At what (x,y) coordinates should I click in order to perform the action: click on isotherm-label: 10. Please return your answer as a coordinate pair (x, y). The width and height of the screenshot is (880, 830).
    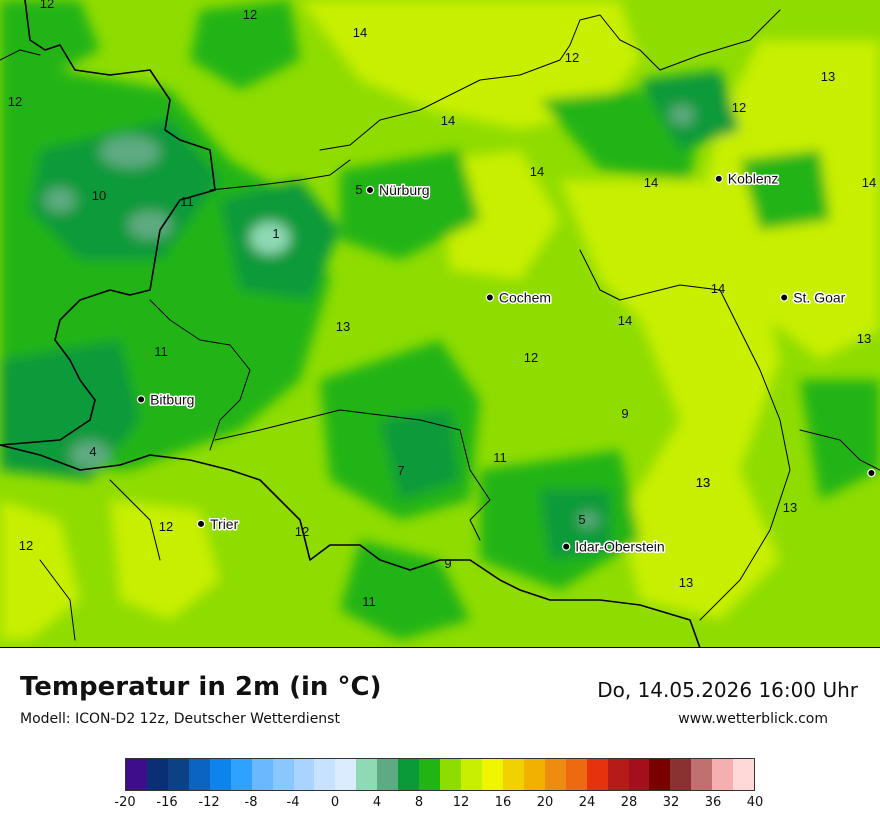
    Looking at the image, I should click on (99, 195).